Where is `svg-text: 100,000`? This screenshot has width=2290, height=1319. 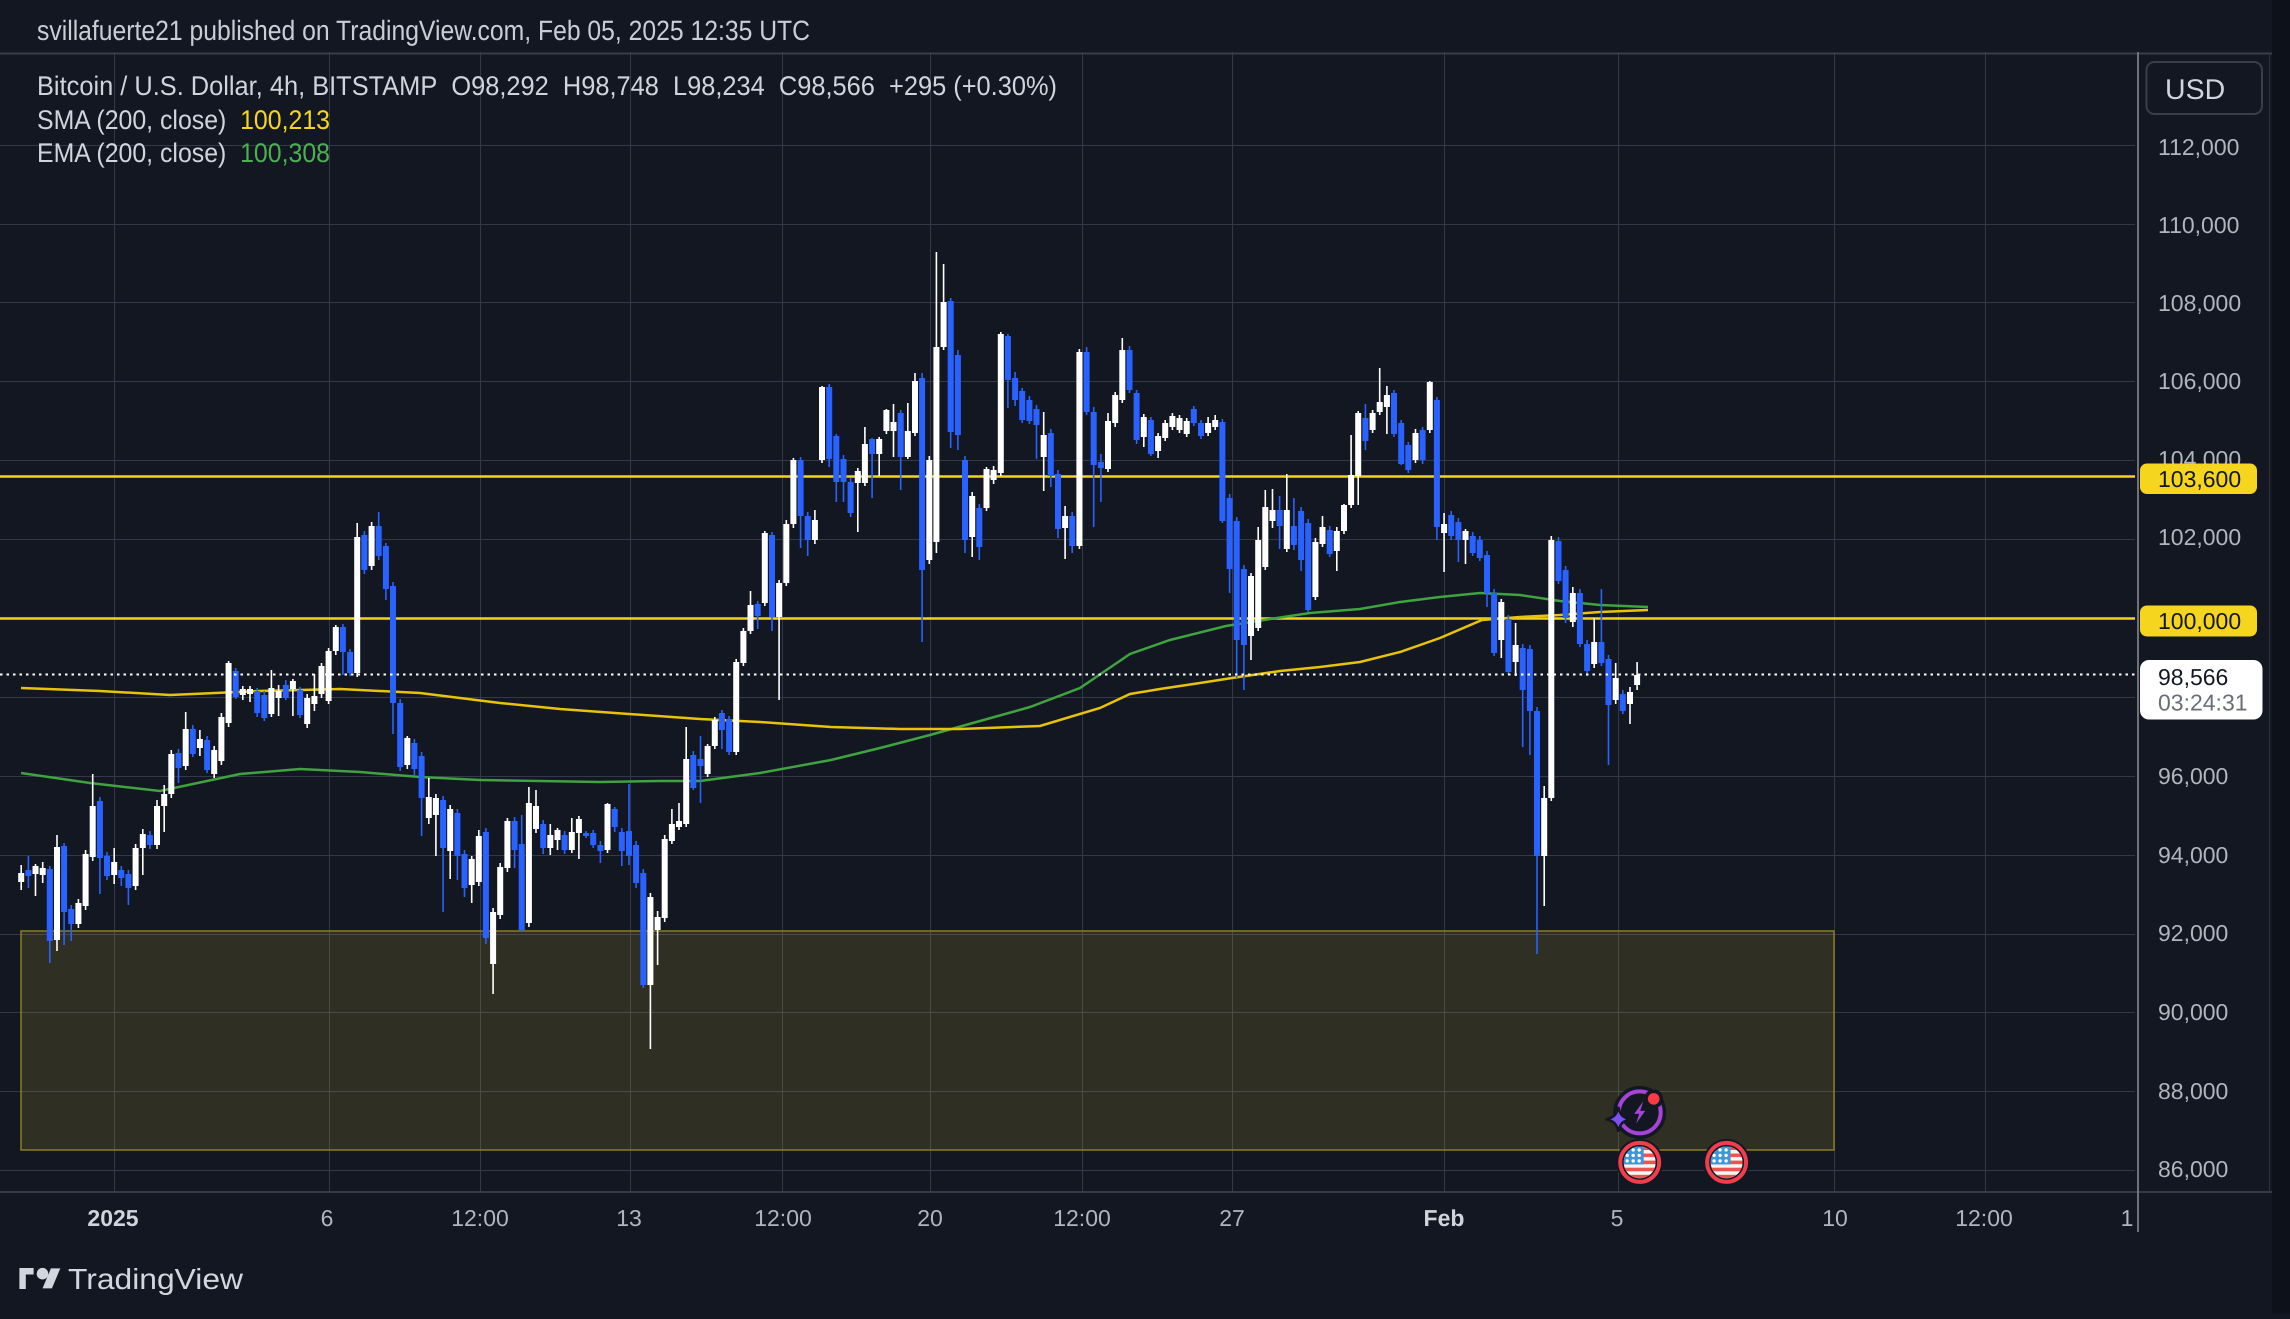 svg-text: 100,000 is located at coordinates (2199, 621).